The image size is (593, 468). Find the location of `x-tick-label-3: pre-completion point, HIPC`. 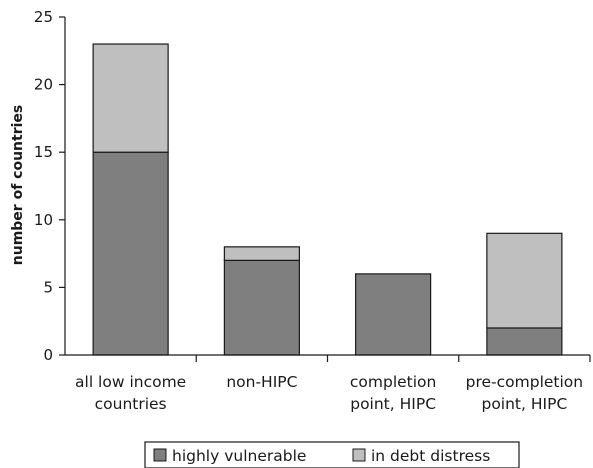

x-tick-label-3: pre-completion point, HIPC is located at coordinates (524, 393).